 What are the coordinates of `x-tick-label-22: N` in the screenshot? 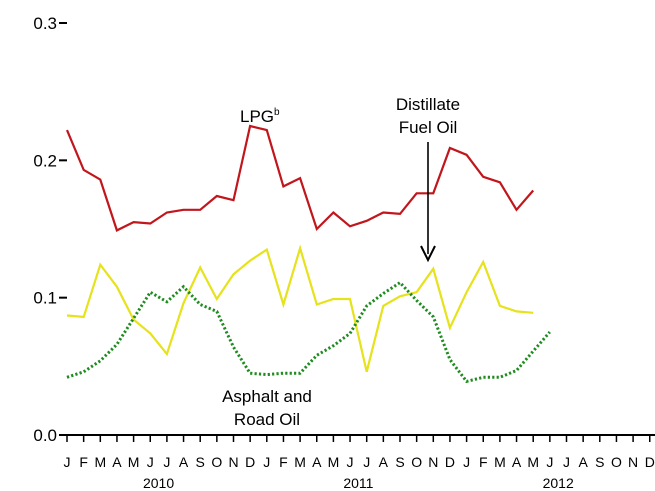 It's located at (433, 462).